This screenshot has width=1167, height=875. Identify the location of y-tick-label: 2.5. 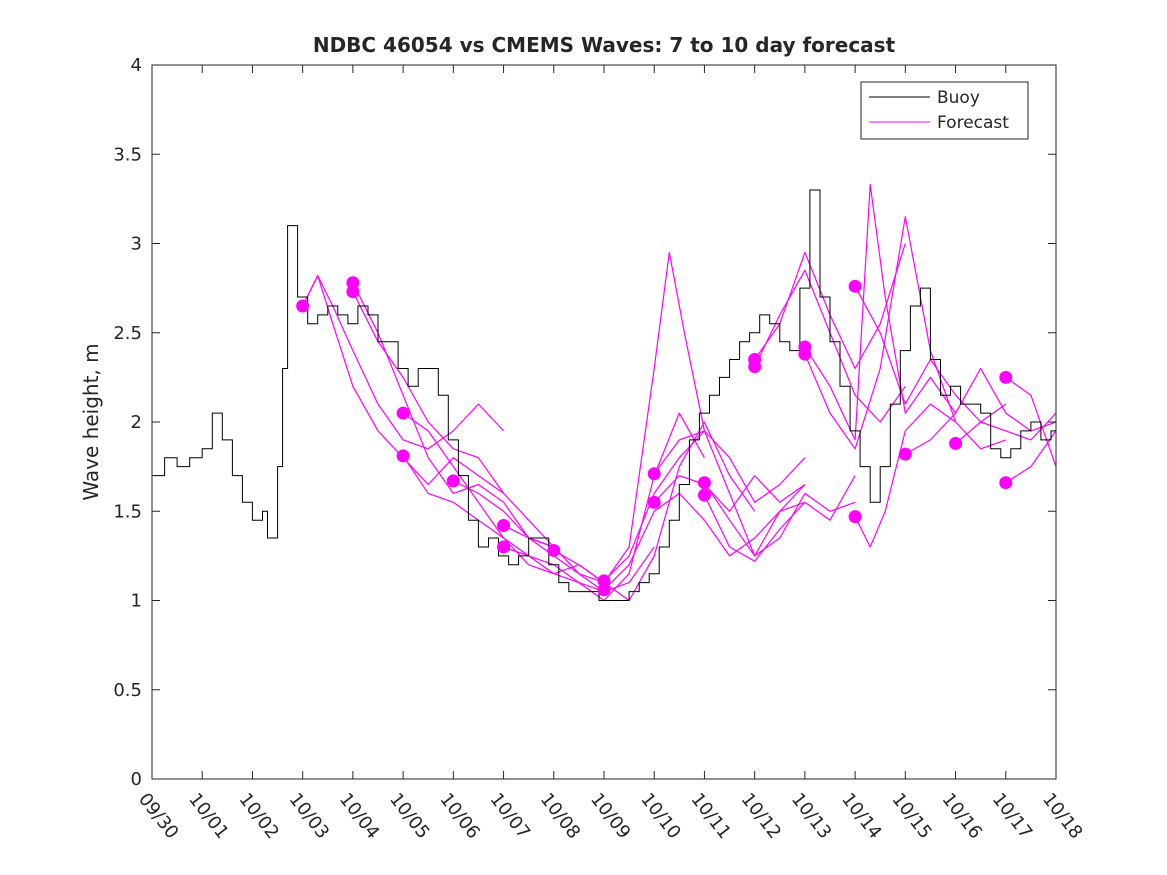
(127, 333).